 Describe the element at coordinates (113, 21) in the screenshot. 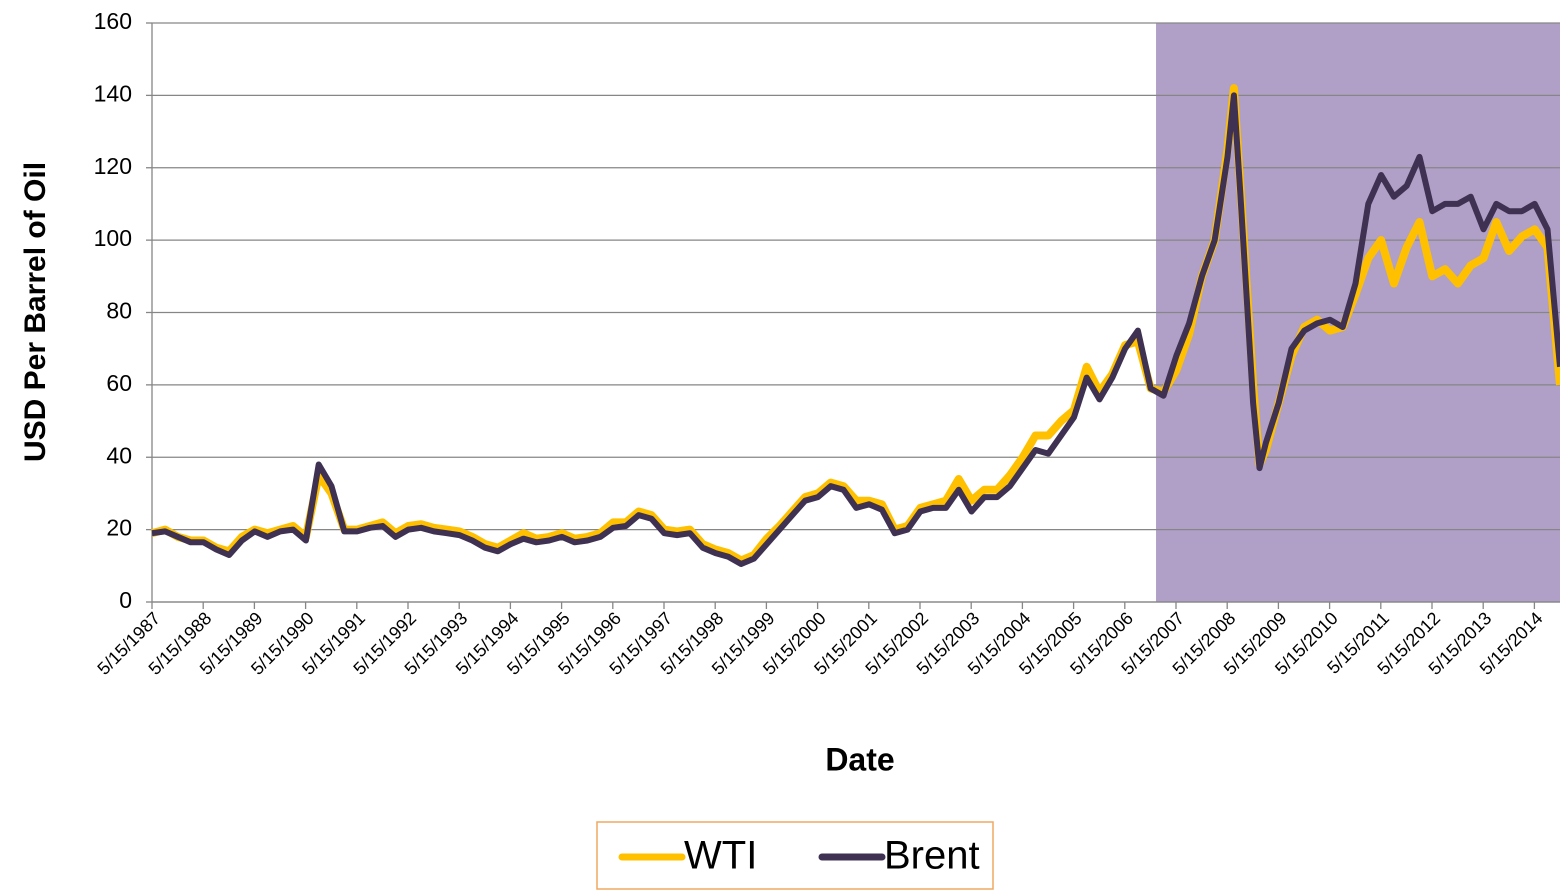

I see `y-tick-label: 160` at that location.